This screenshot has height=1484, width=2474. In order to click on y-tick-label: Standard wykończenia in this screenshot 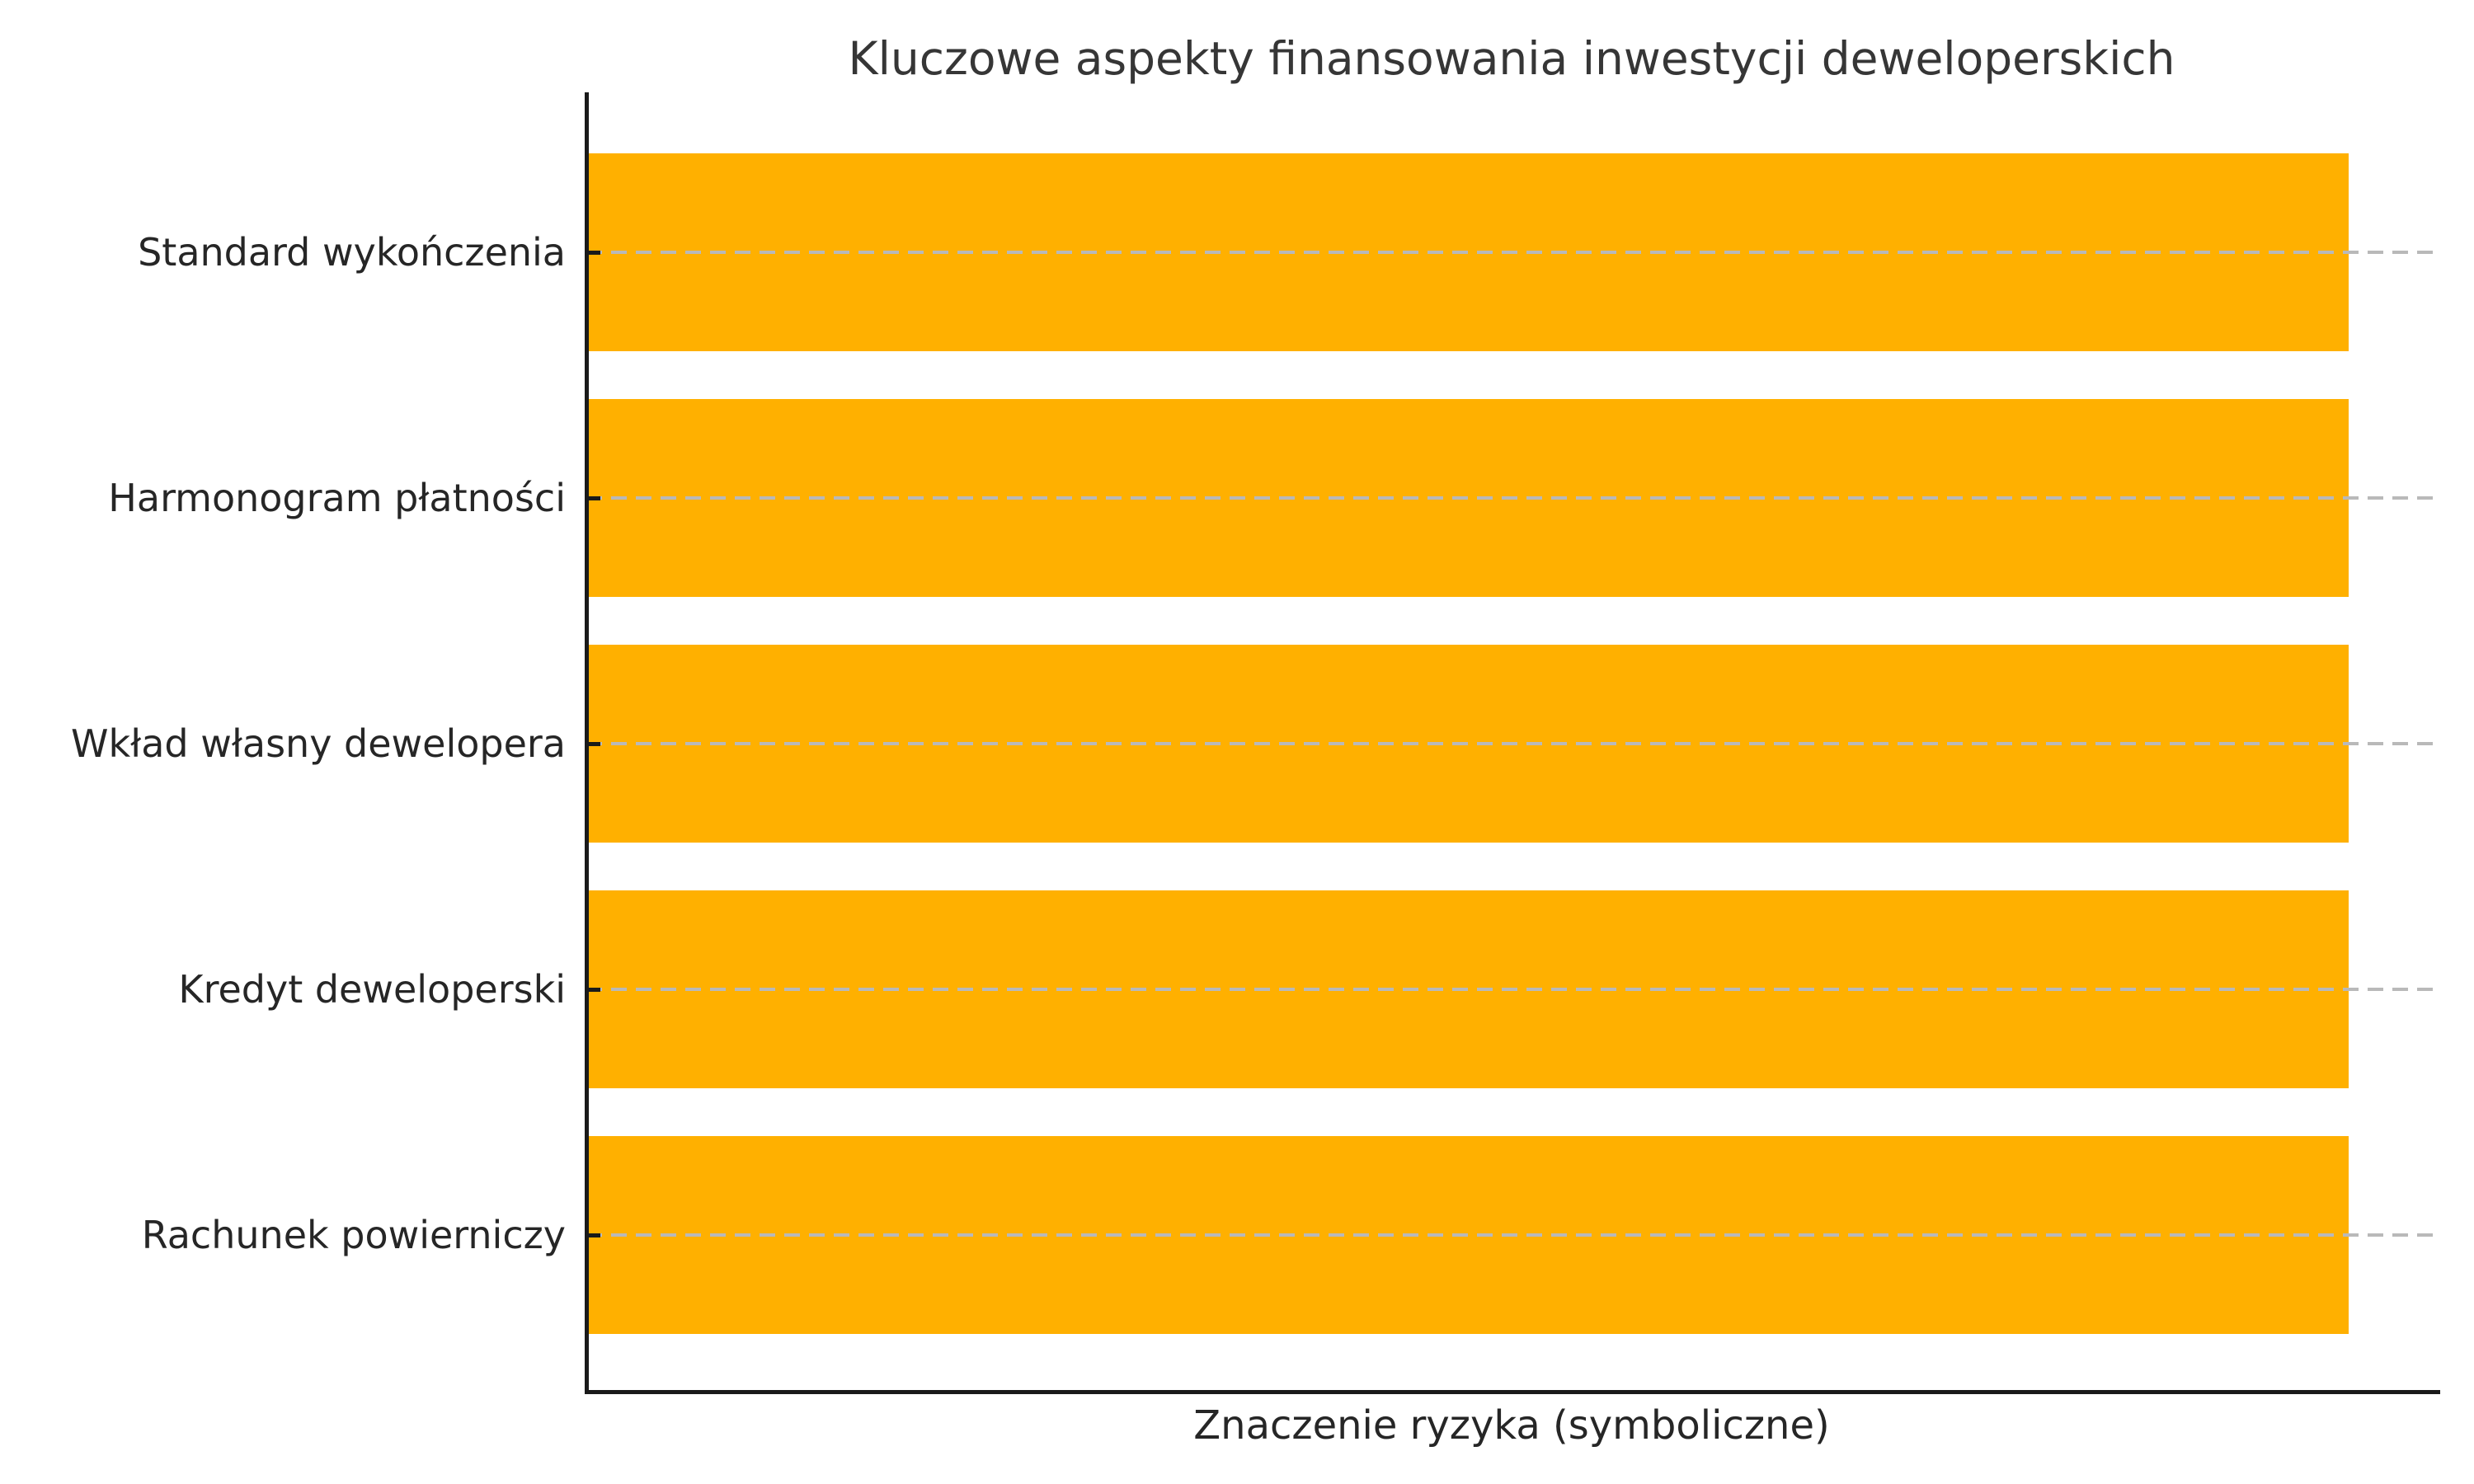, I will do `click(352, 252)`.